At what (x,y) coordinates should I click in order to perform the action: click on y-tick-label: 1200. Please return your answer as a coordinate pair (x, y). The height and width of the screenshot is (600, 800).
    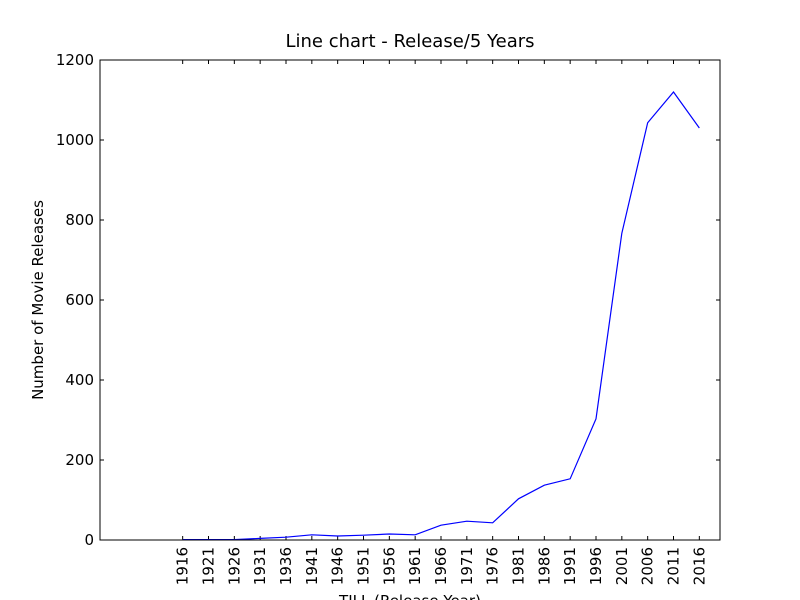
    Looking at the image, I should click on (75, 60).